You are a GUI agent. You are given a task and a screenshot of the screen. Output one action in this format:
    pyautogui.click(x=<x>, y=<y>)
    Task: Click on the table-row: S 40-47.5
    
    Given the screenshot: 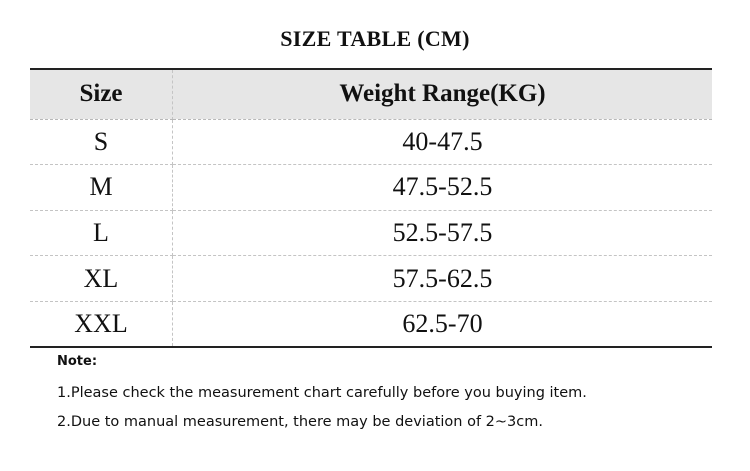 What is the action you would take?
    pyautogui.click(x=371, y=142)
    